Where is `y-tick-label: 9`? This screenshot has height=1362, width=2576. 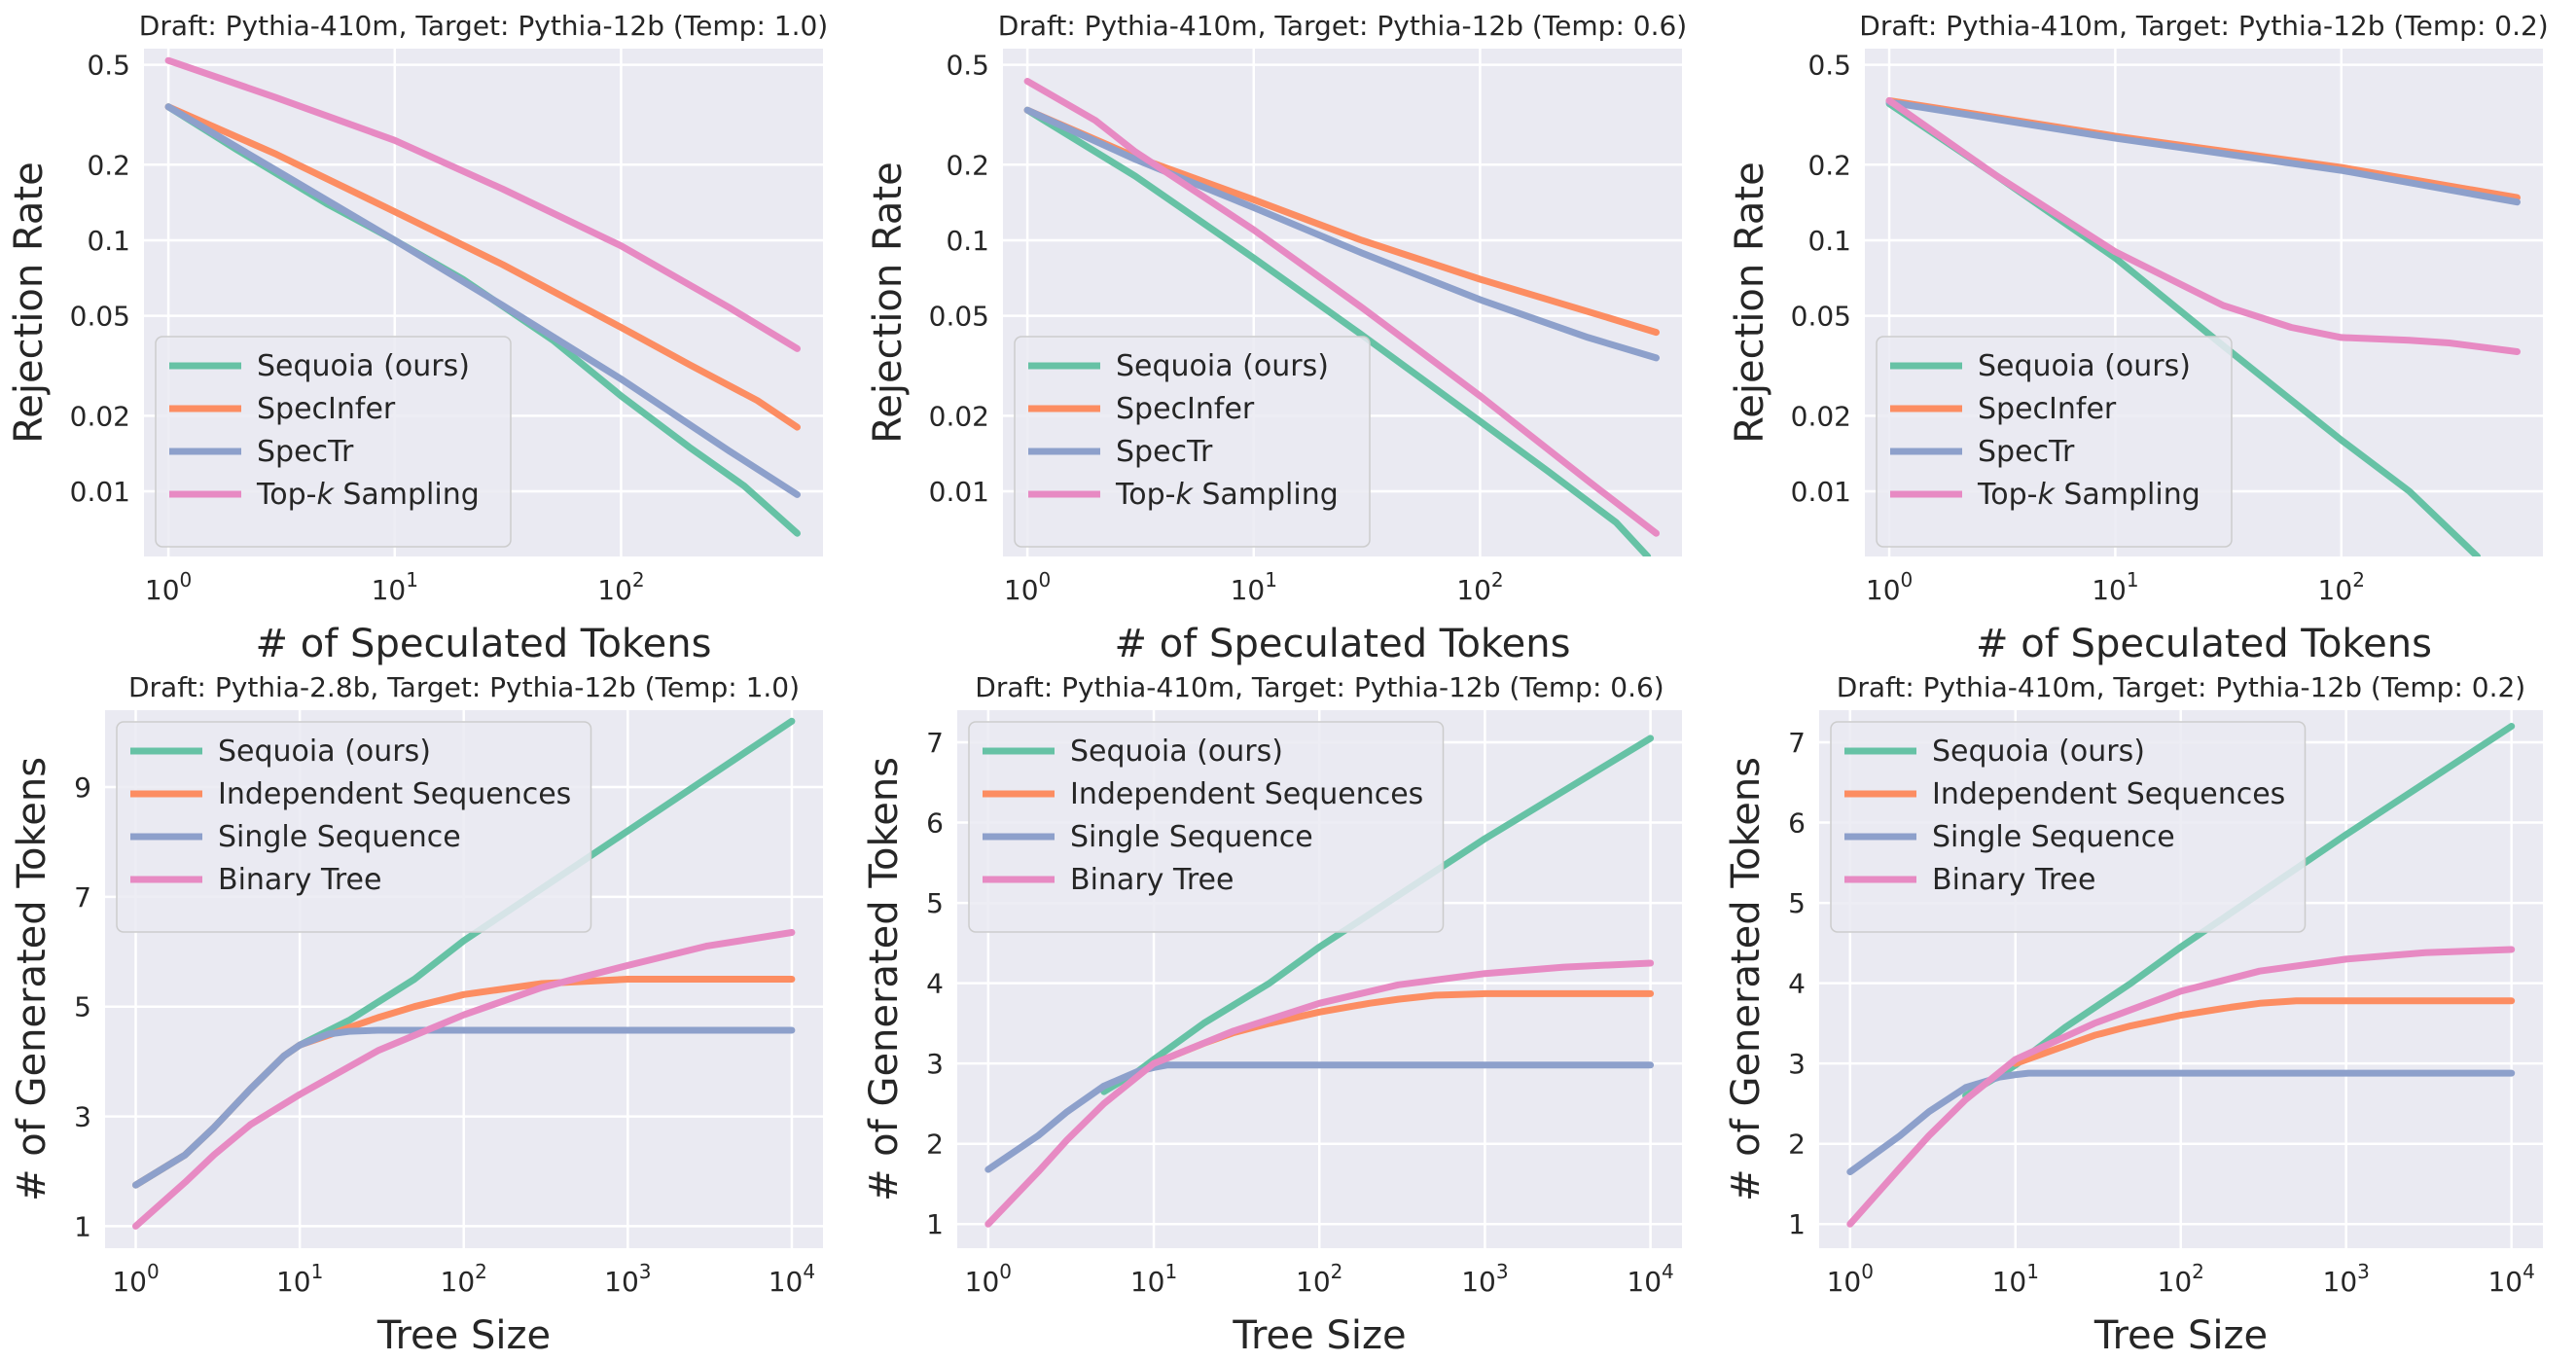 y-tick-label: 9 is located at coordinates (82, 787).